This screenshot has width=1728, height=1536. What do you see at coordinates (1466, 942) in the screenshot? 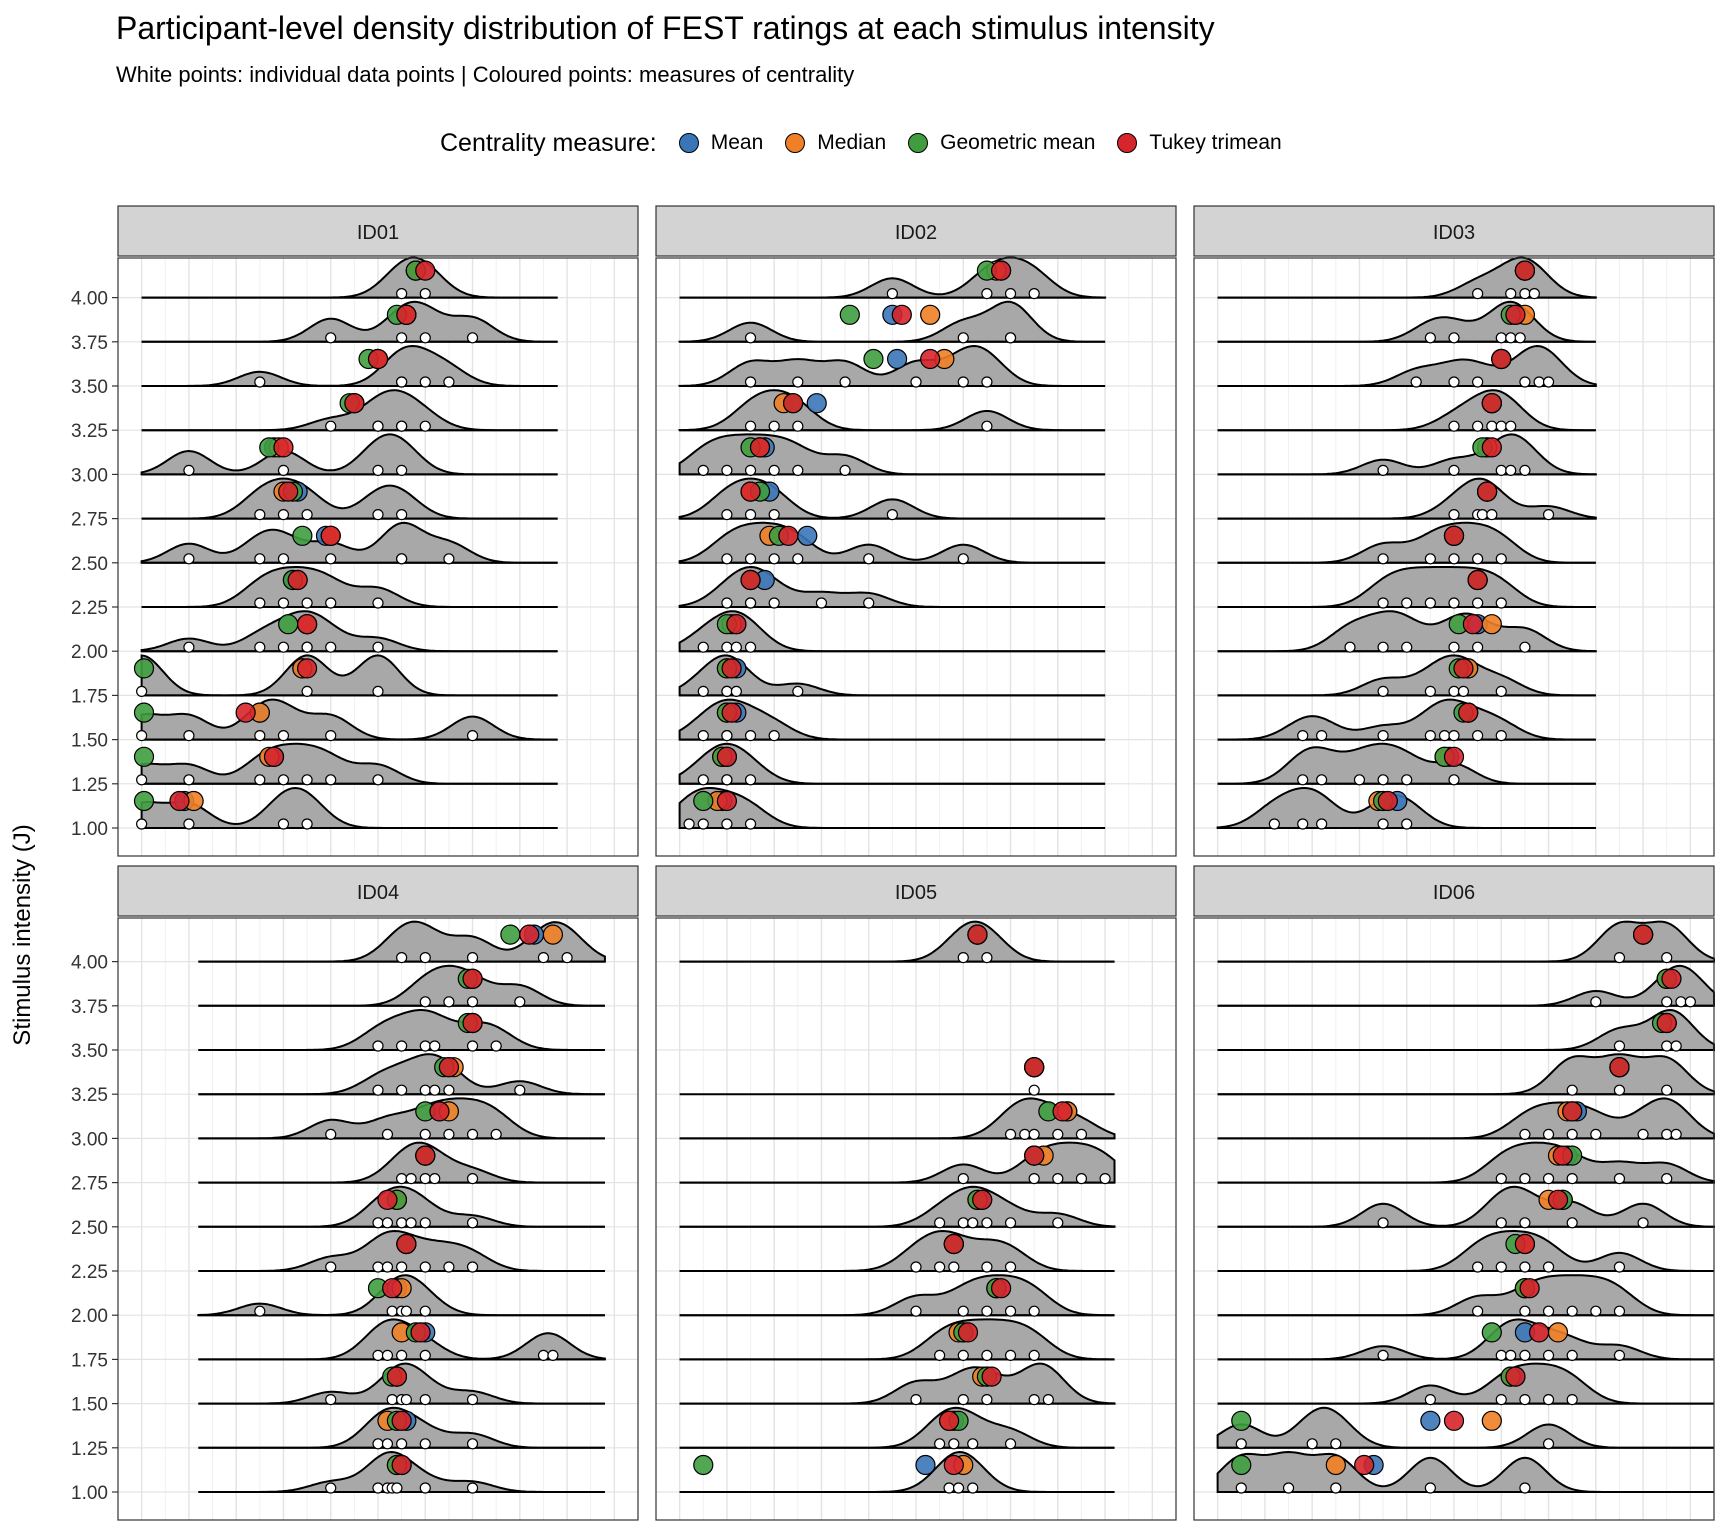
I see `ridge-4.00` at bounding box center [1466, 942].